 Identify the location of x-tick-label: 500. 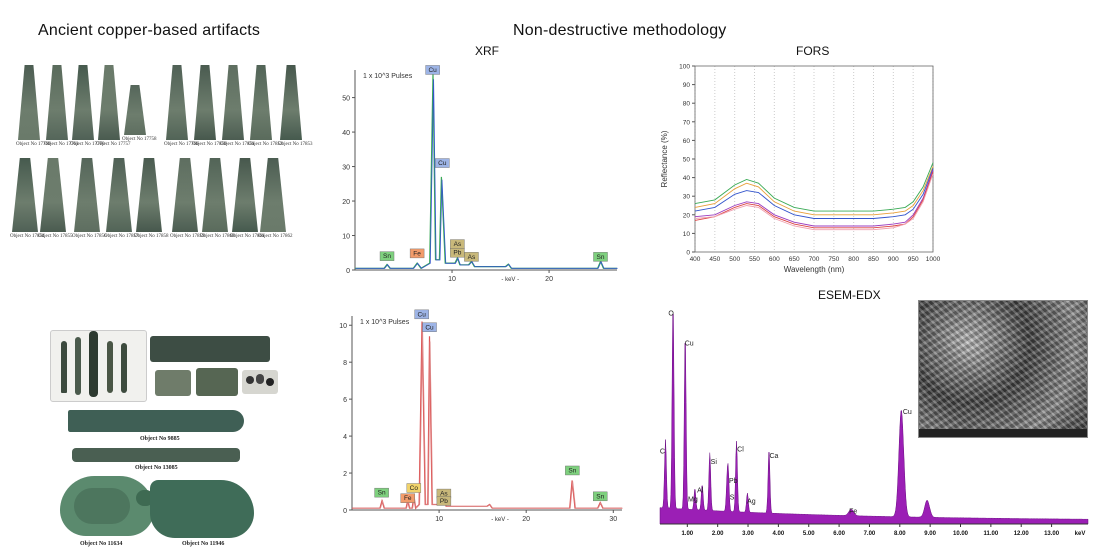
(734, 259).